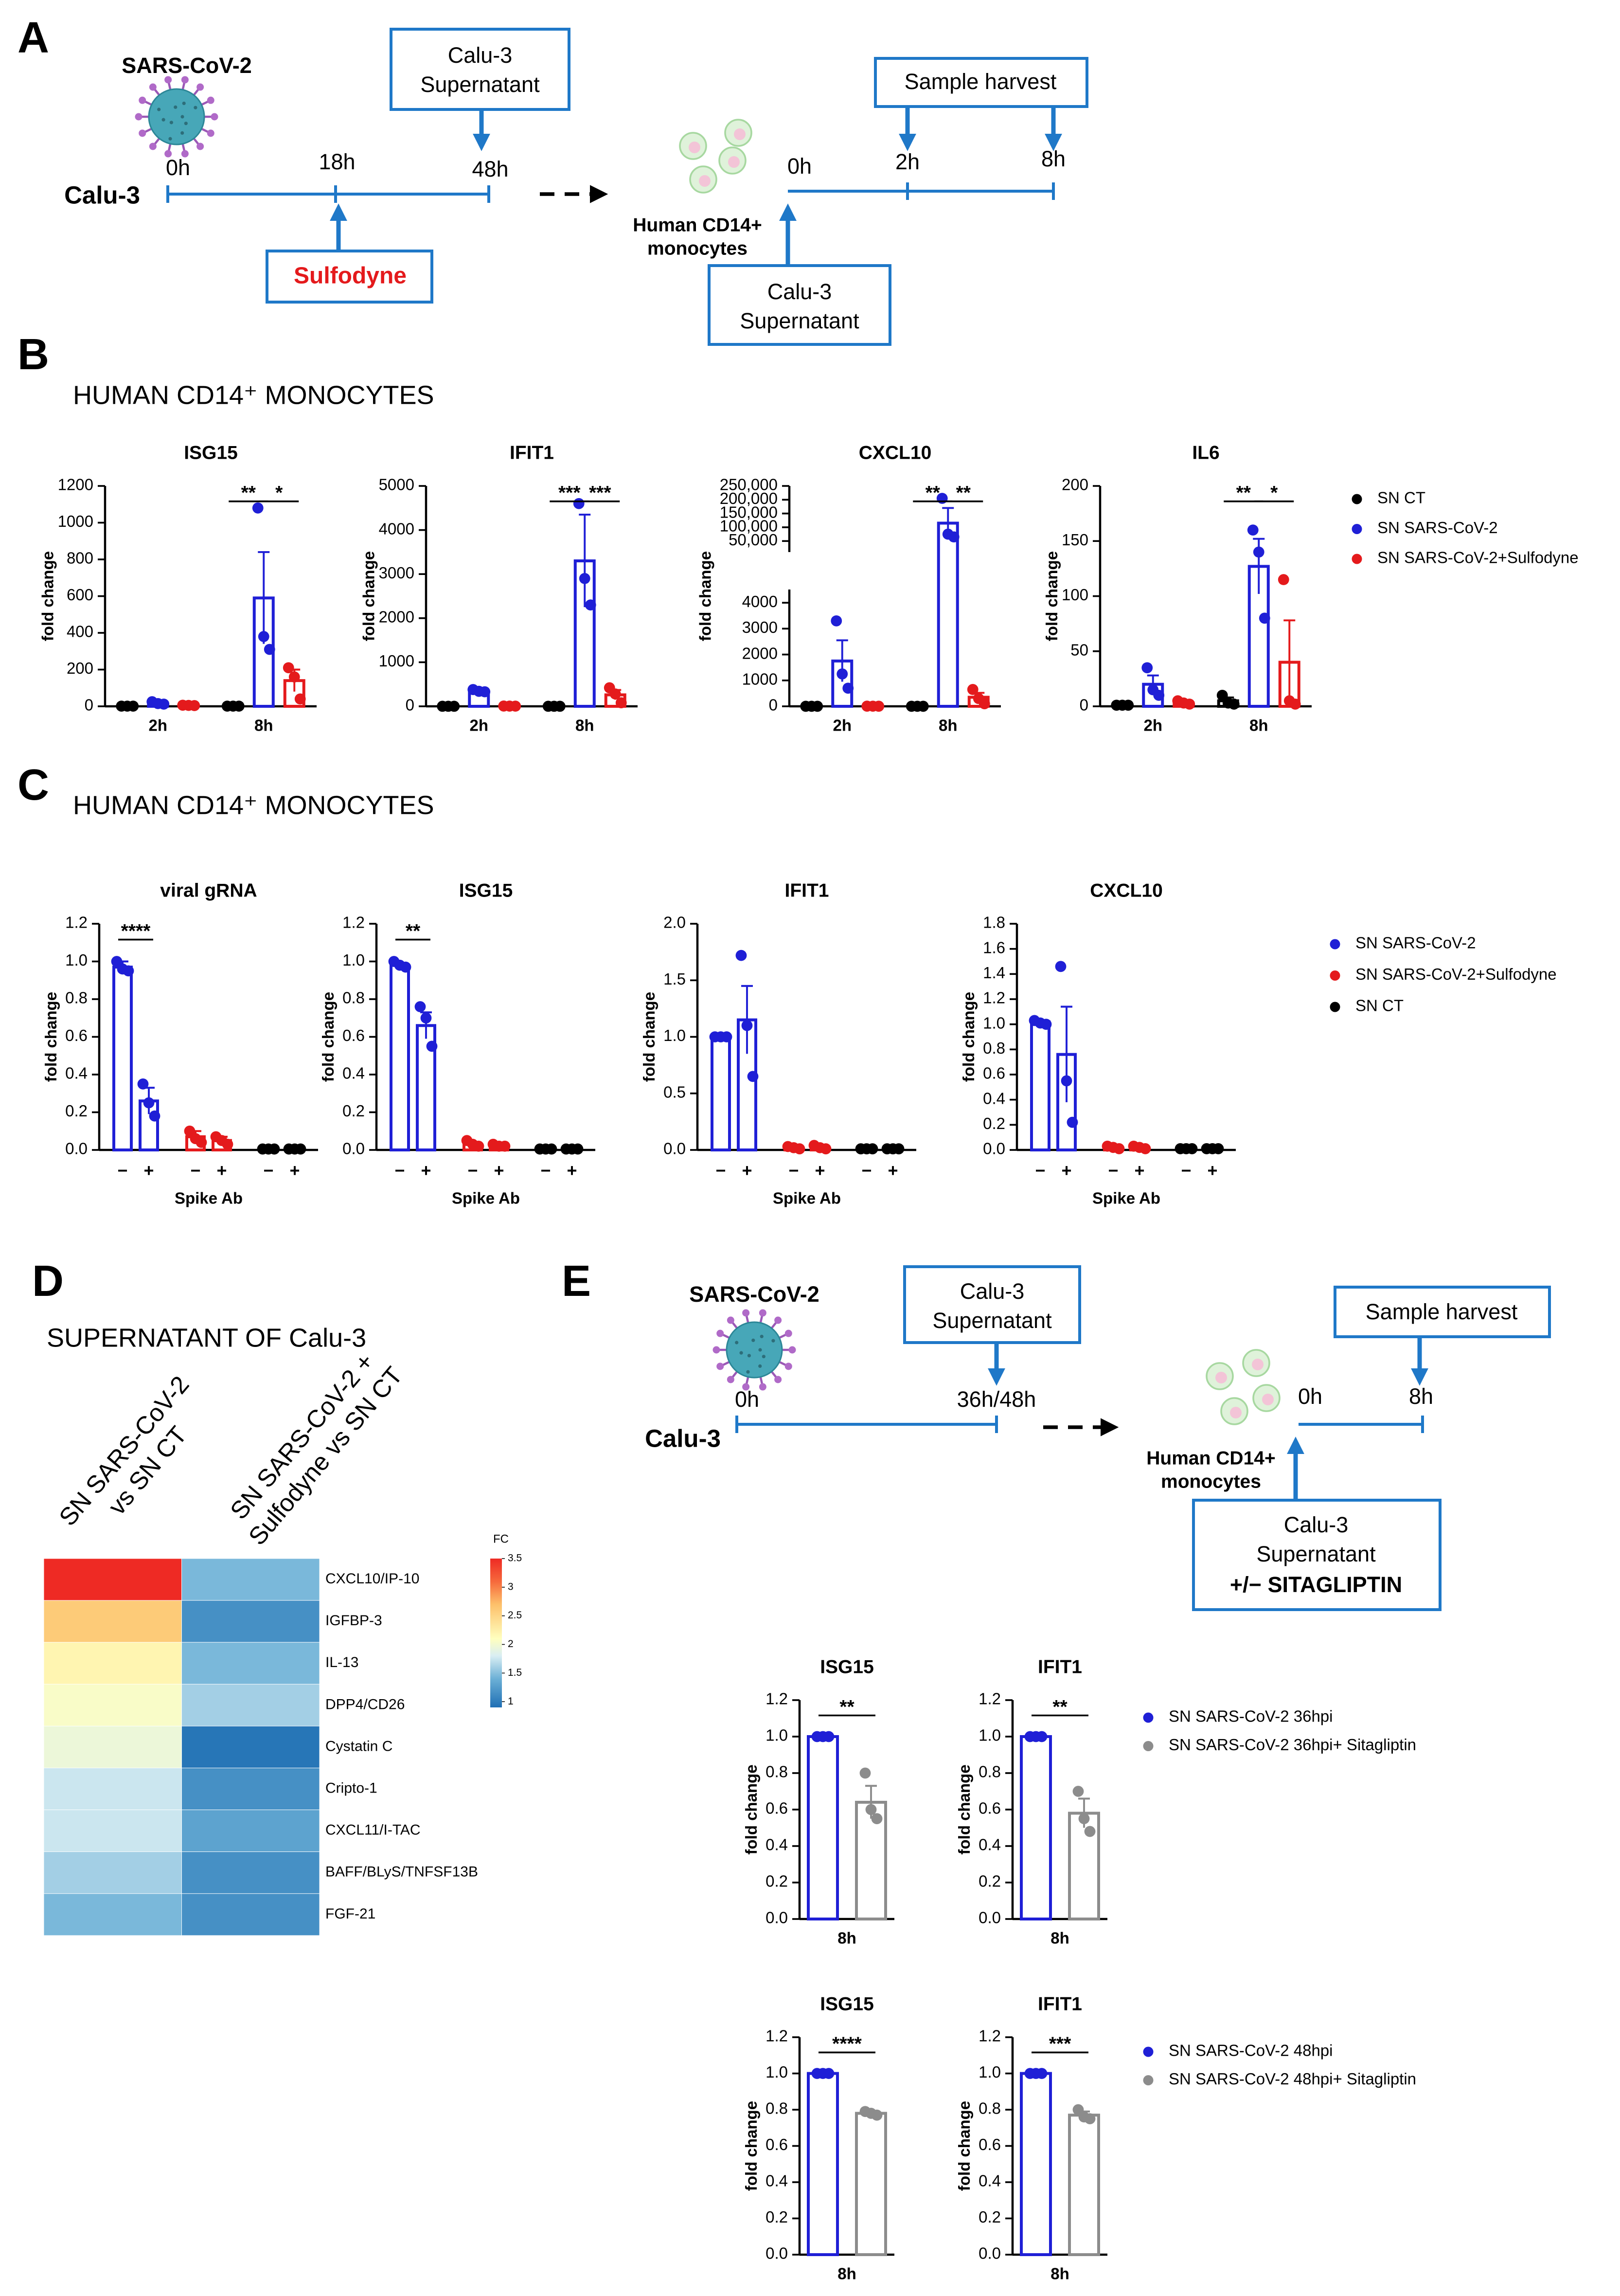  What do you see at coordinates (206, 1337) in the screenshot?
I see `section-heading: SUPERNATANT OF Calu-3` at bounding box center [206, 1337].